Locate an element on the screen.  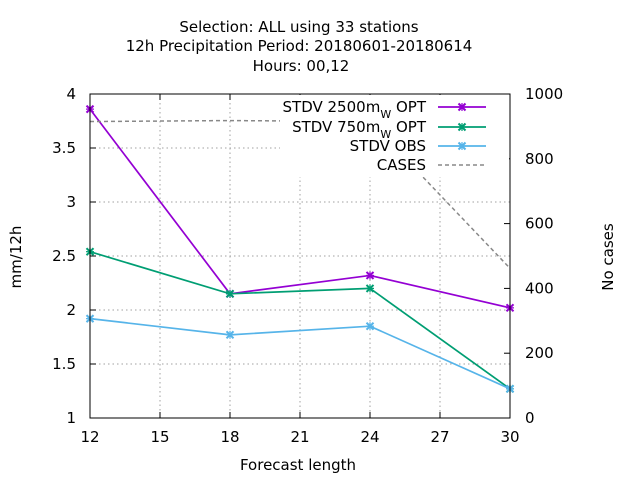
y-tick-label: 2.5 is located at coordinates (64, 256).